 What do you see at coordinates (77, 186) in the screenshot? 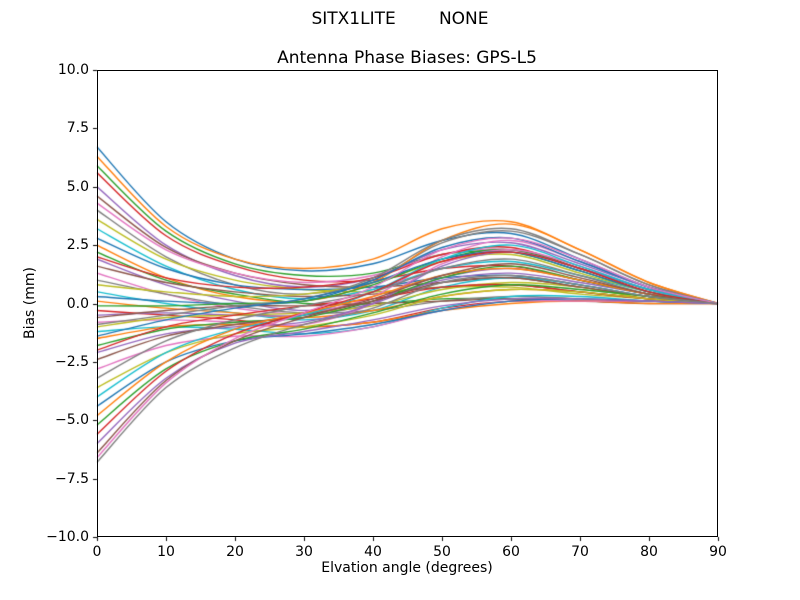
I see `y-tick-label: 5.0` at bounding box center [77, 186].